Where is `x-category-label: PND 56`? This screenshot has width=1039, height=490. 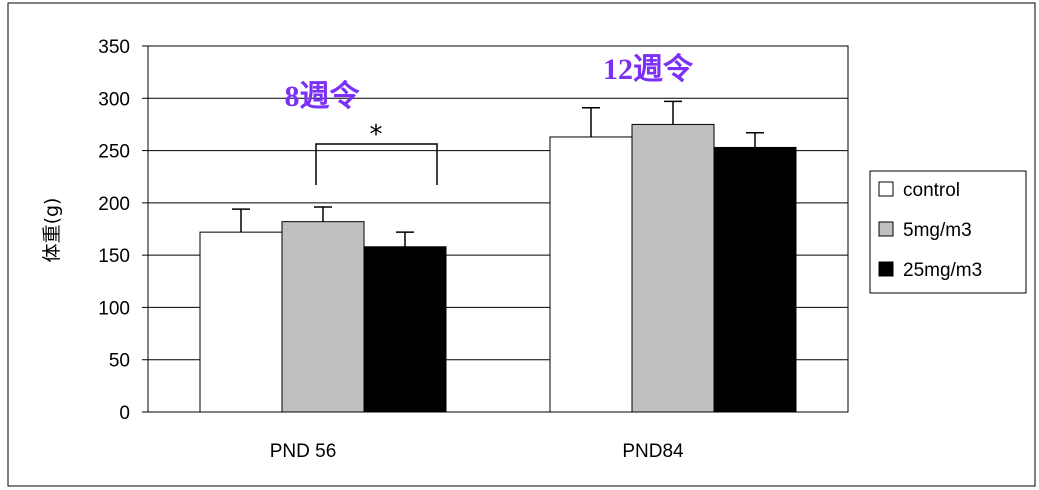 x-category-label: PND 56 is located at coordinates (303, 451).